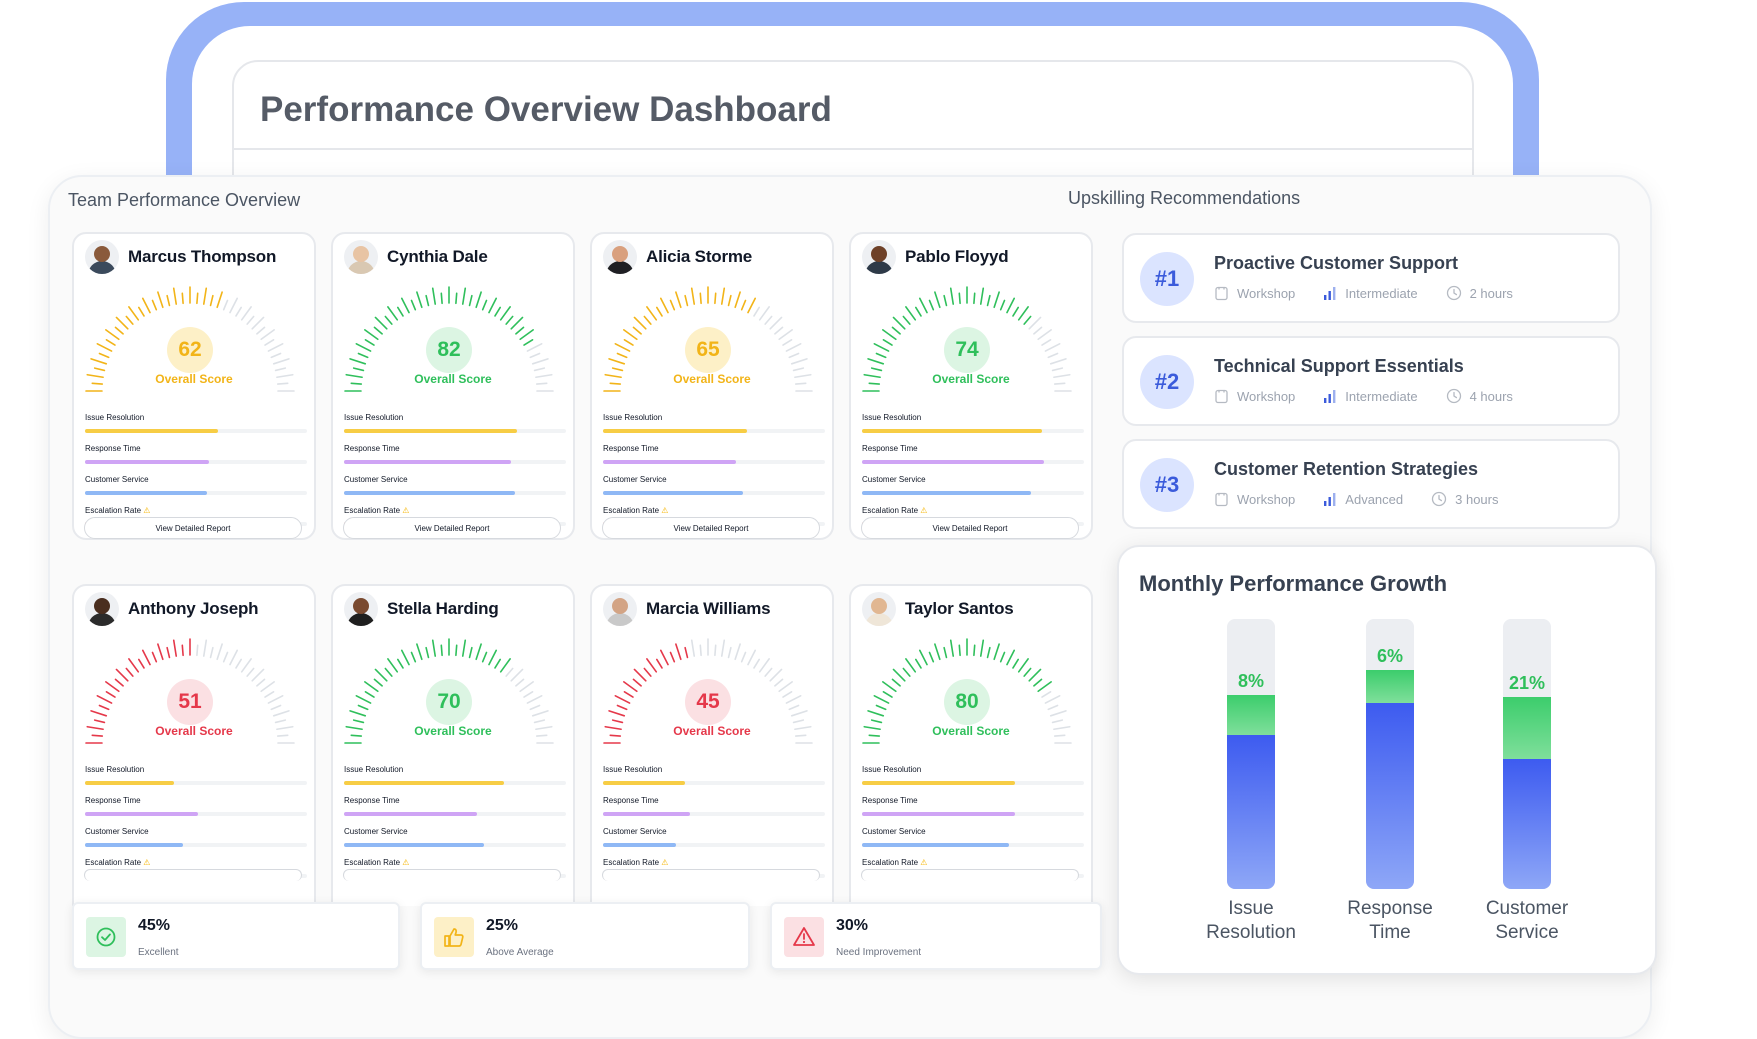  I want to click on metric-label-text: Response Time, so click(113, 800).